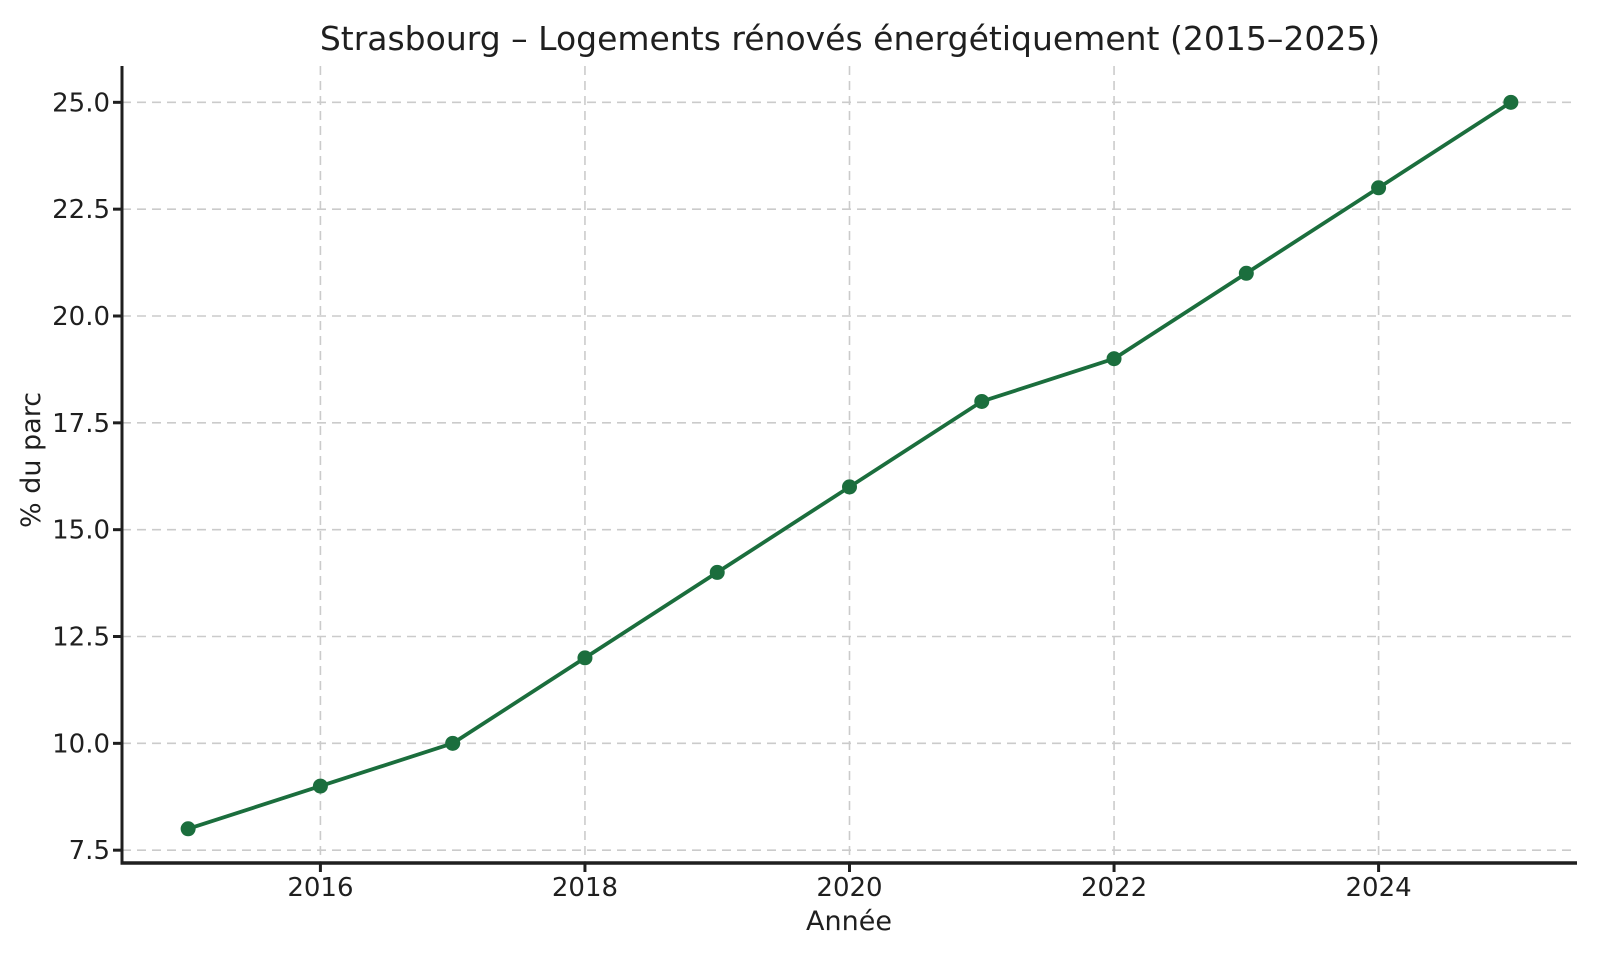  What do you see at coordinates (849, 487) in the screenshot?
I see `data-point-2020` at bounding box center [849, 487].